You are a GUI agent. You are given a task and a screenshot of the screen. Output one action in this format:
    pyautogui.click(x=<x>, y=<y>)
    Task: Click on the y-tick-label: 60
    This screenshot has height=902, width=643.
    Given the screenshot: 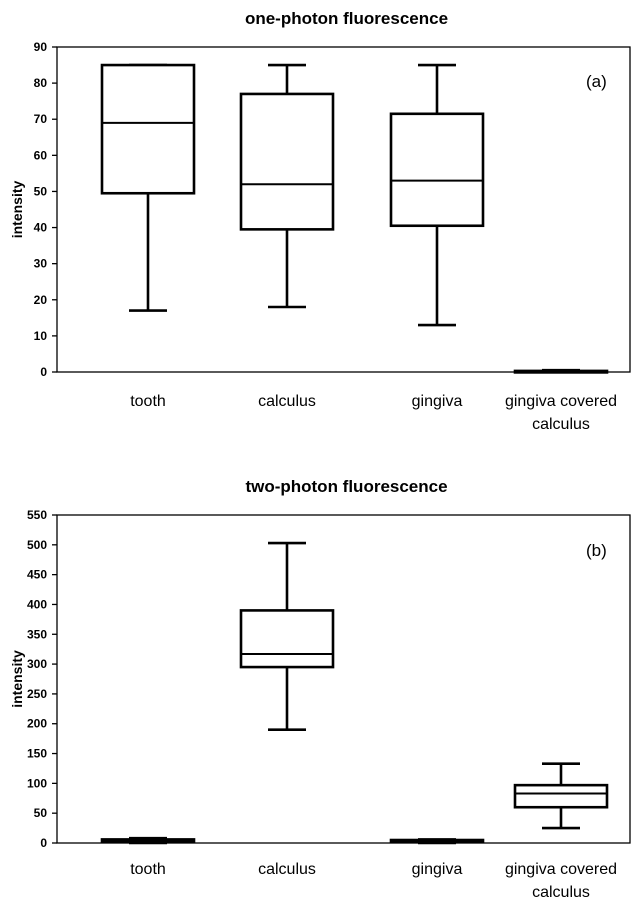 What is the action you would take?
    pyautogui.click(x=41, y=155)
    